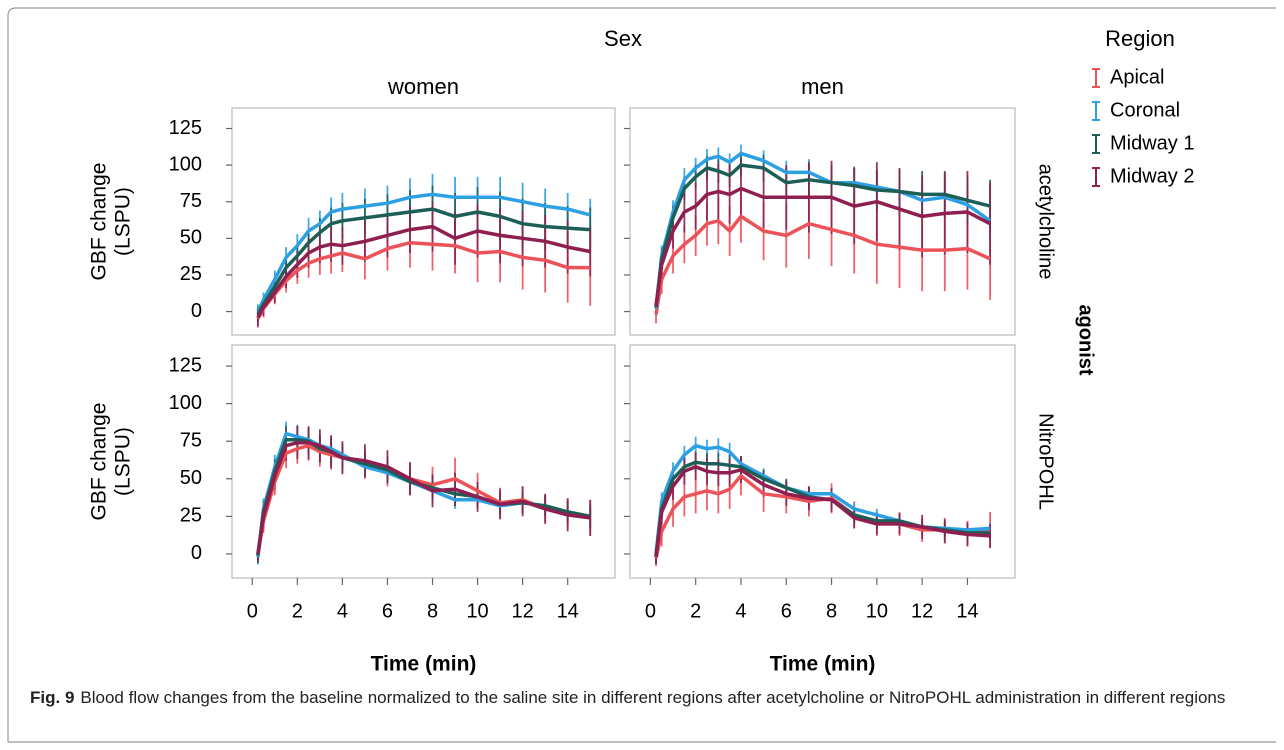 The height and width of the screenshot is (750, 1284). What do you see at coordinates (1086, 339) in the screenshot?
I see `row-facet-title: agonist` at bounding box center [1086, 339].